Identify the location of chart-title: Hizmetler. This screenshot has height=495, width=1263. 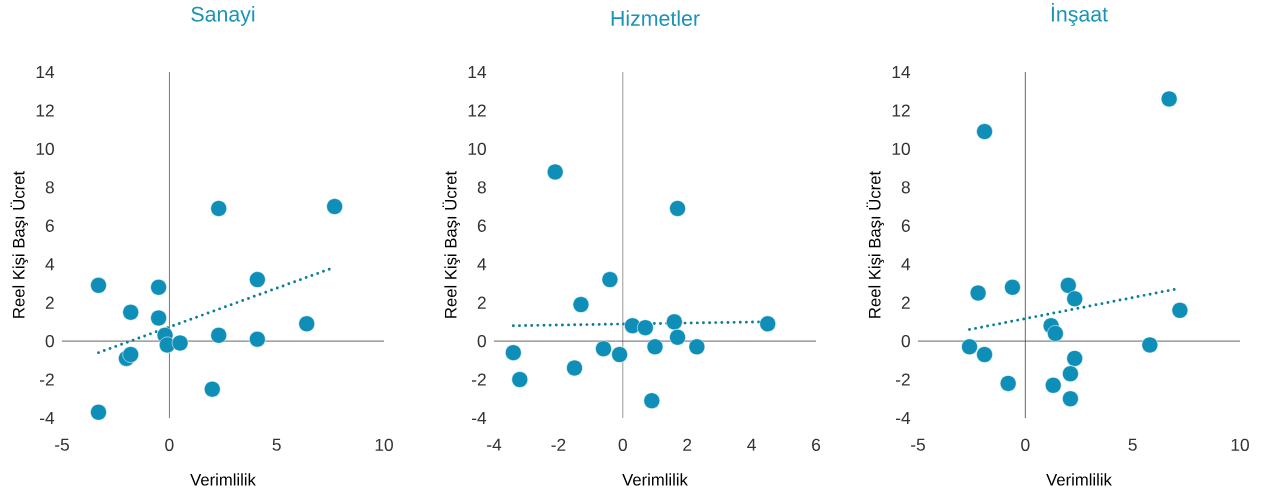
(655, 18).